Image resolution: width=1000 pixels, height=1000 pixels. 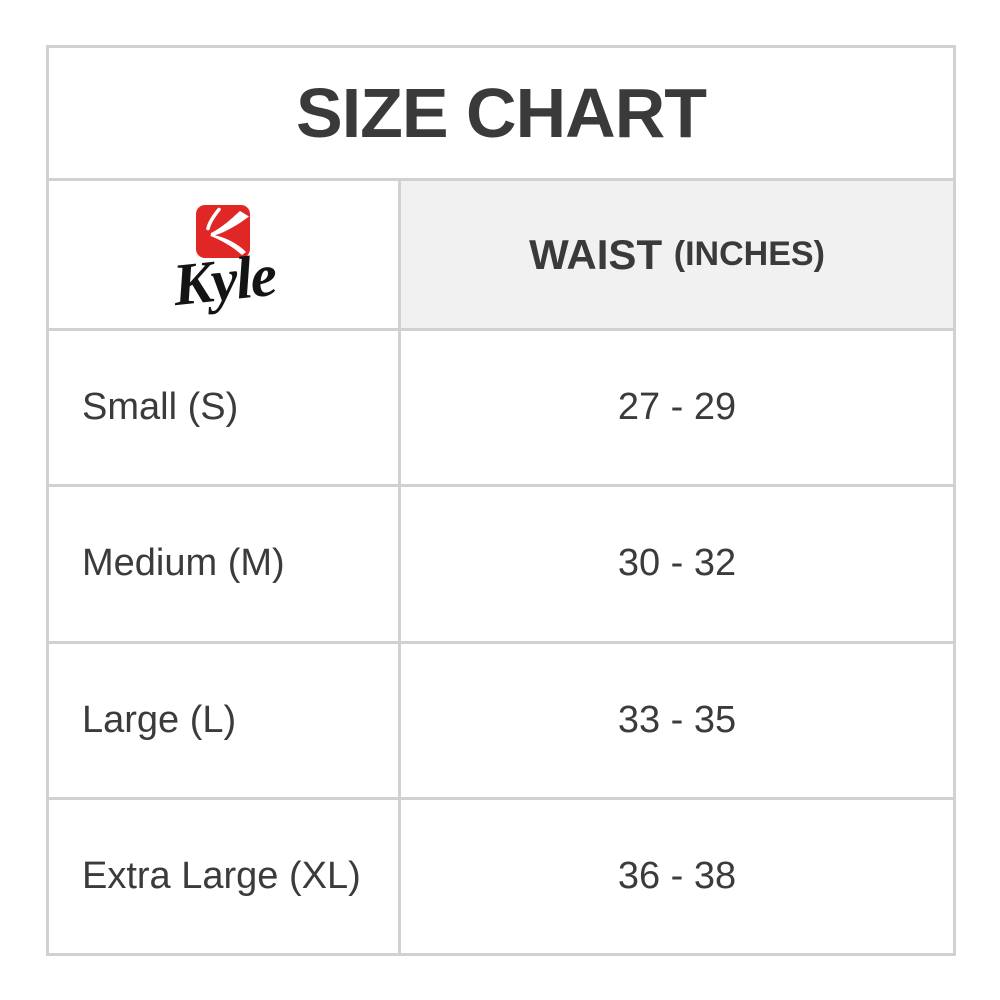 What do you see at coordinates (596, 254) in the screenshot?
I see `waist-header-label: WAIST` at bounding box center [596, 254].